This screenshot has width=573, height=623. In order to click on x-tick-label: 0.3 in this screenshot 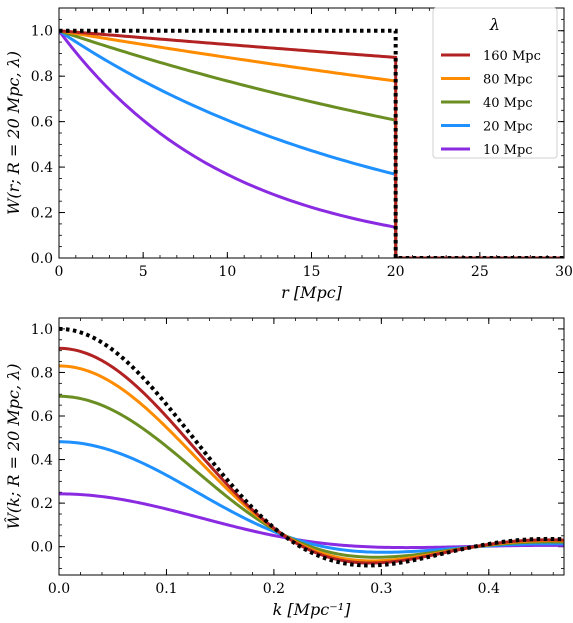, I will do `click(381, 589)`.